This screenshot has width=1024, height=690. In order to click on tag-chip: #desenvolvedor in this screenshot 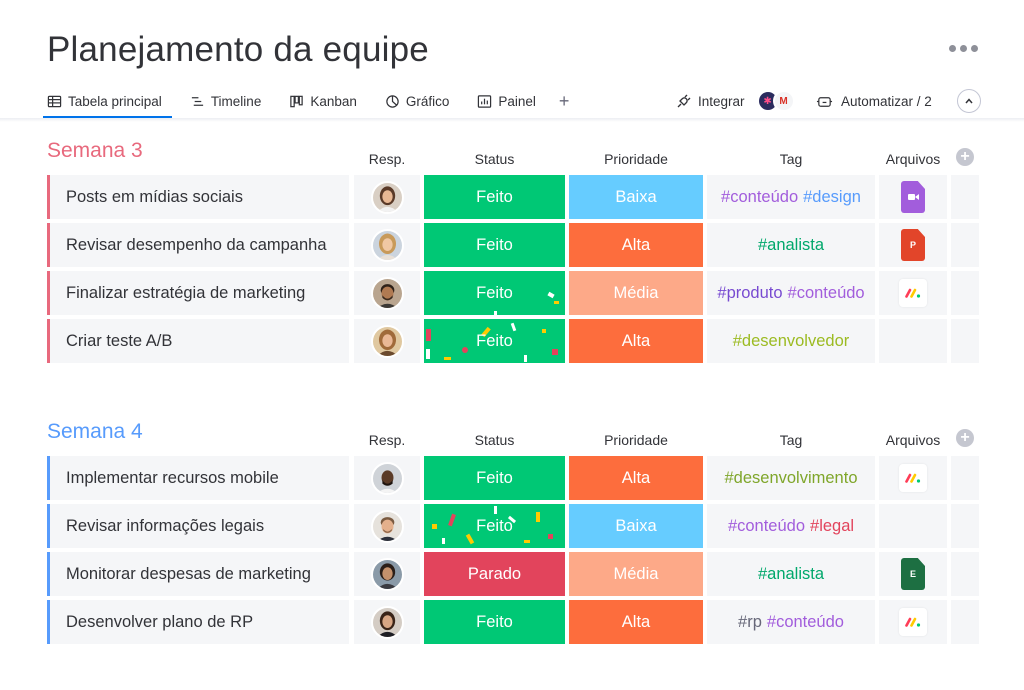, I will do `click(791, 340)`.